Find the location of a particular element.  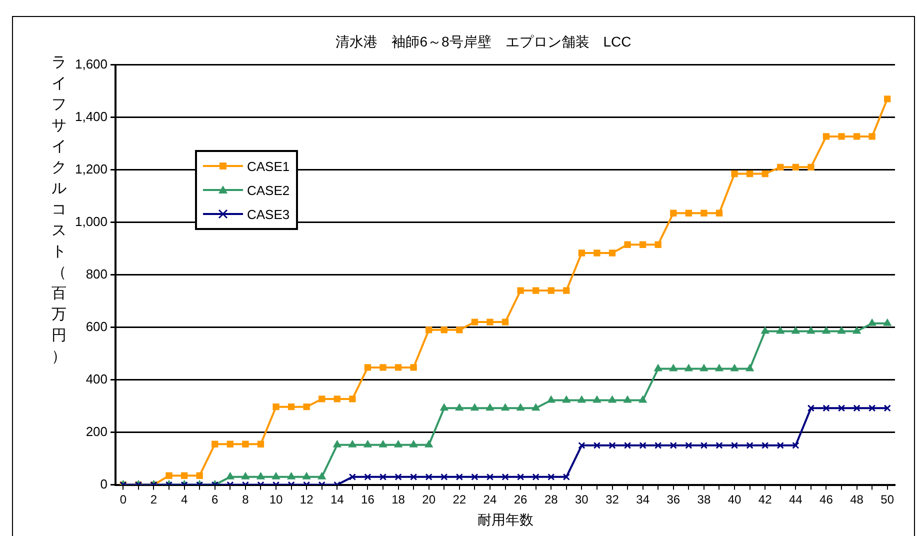

text: ライフサイクルコスト（百万円） is located at coordinates (59, 209).